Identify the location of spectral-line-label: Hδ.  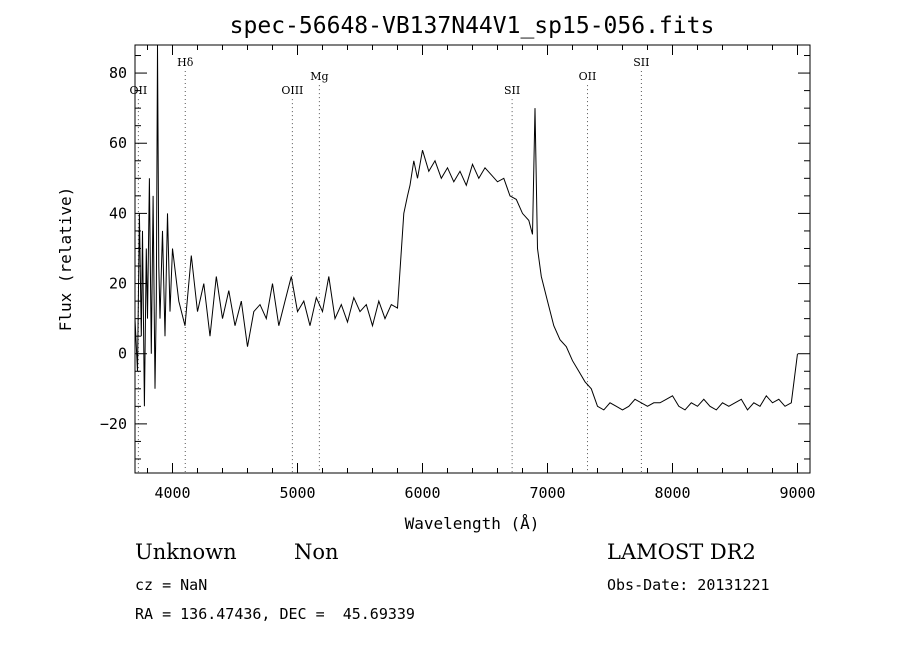
(185, 62).